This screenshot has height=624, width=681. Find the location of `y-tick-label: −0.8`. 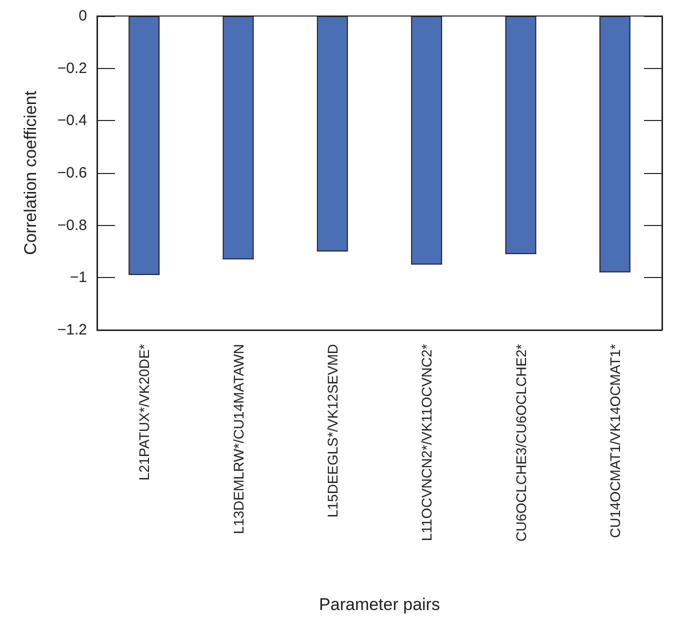

y-tick-label: −0.8 is located at coordinates (72, 225).